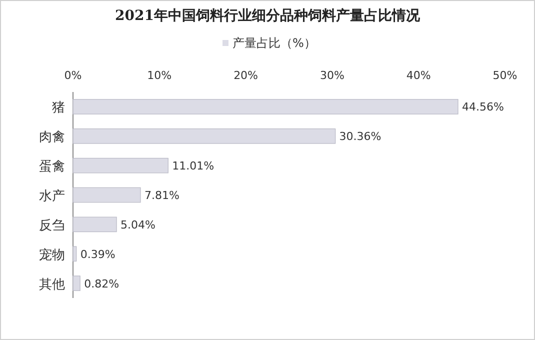 Image resolution: width=535 pixels, height=340 pixels. I want to click on x-tick-label: 0%, so click(73, 75).